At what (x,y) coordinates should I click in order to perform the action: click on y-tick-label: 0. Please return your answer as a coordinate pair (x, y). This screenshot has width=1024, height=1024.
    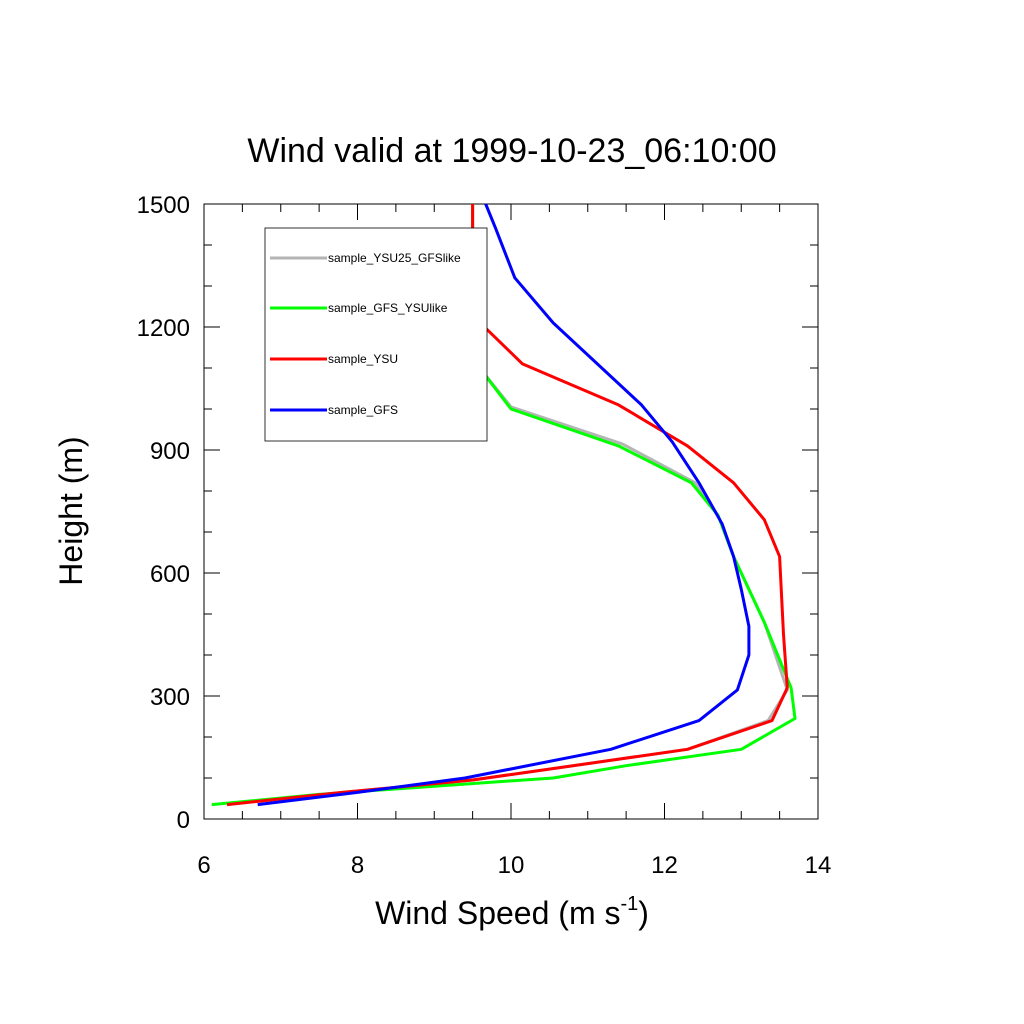
    Looking at the image, I should click on (183, 820).